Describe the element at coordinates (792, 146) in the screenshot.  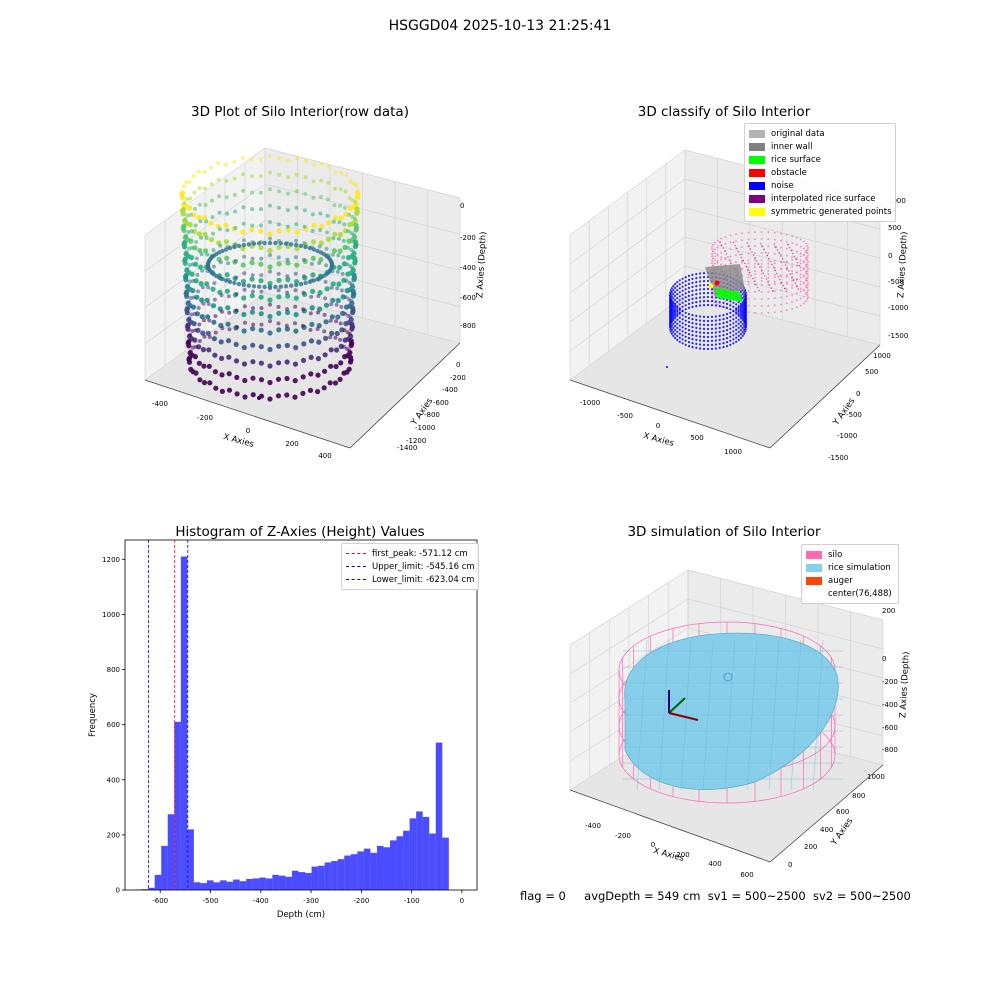
I see `legend-label: inner wall` at that location.